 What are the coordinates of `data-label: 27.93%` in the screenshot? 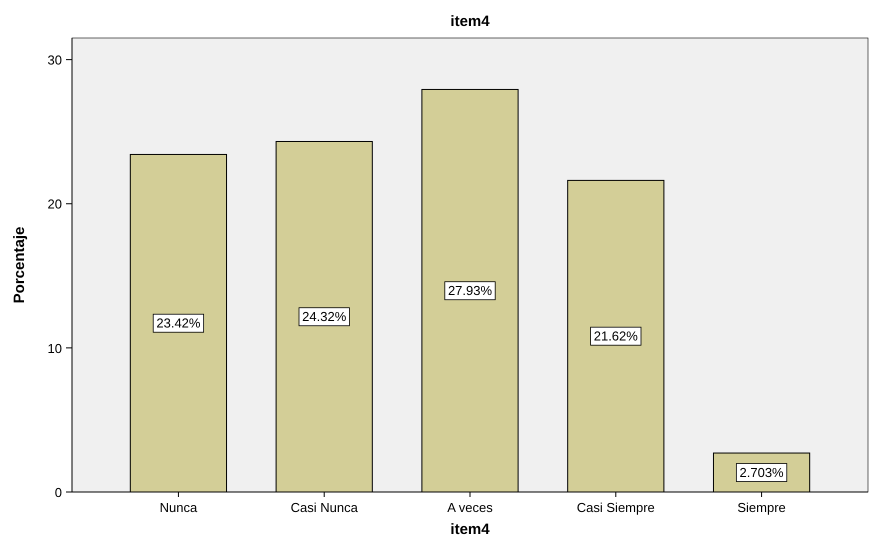 It's located at (470, 290).